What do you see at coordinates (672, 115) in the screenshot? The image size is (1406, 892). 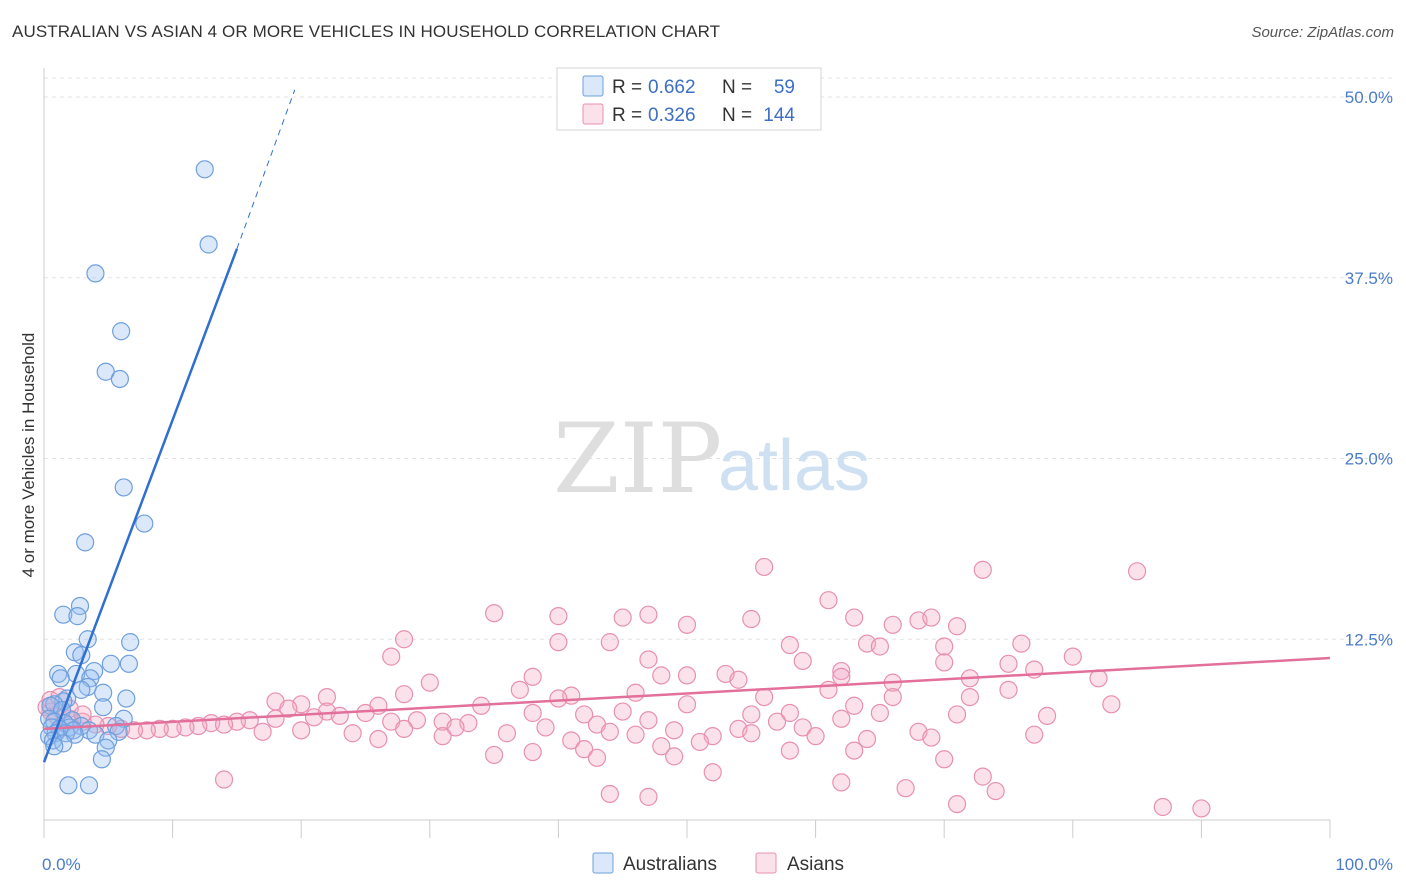 I see `legend-r-value-2: 0.326` at bounding box center [672, 115].